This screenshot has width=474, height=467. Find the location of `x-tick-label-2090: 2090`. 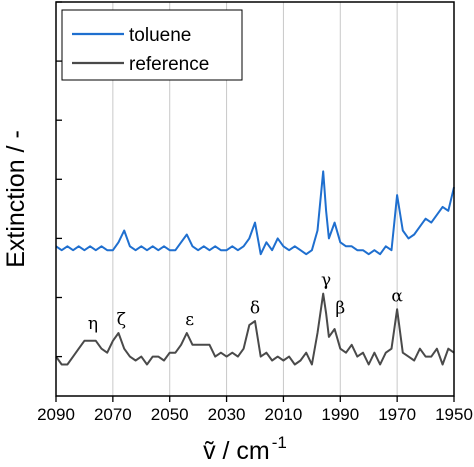

x-tick-label-2090: 2090 is located at coordinates (56, 414).